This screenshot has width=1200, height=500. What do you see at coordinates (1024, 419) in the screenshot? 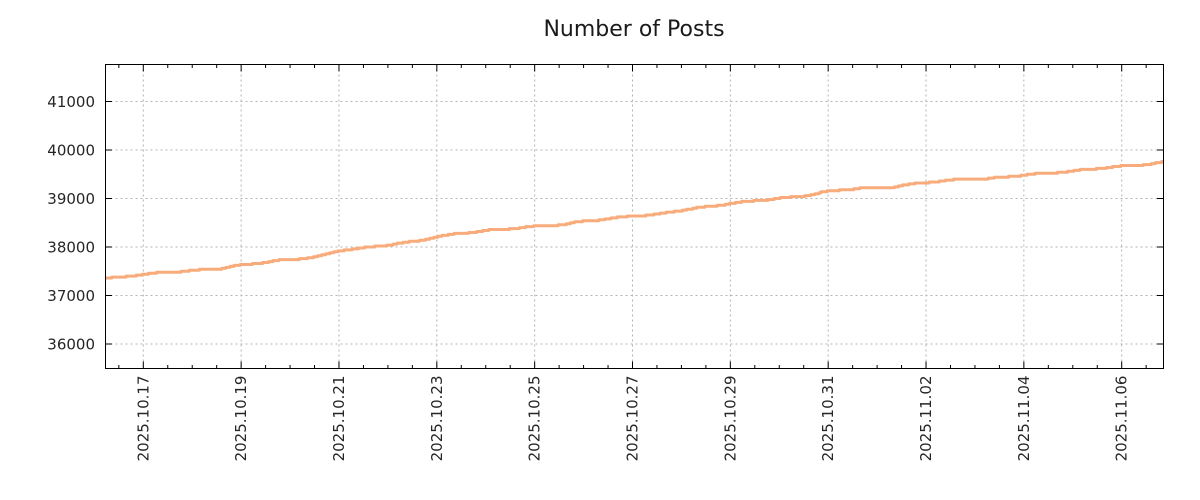
I see `x-tick-label: 2025.11.04` at bounding box center [1024, 419].